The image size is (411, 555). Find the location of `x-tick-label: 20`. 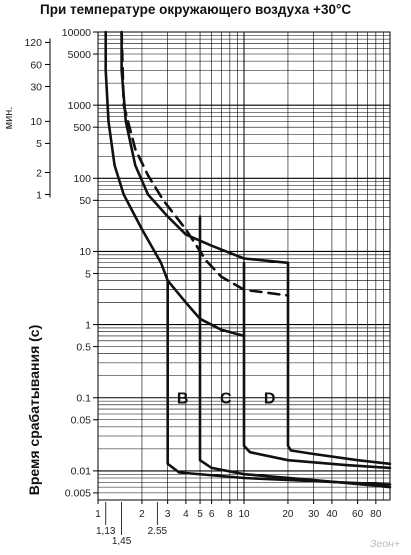

x-tick-label: 20 is located at coordinates (288, 514).